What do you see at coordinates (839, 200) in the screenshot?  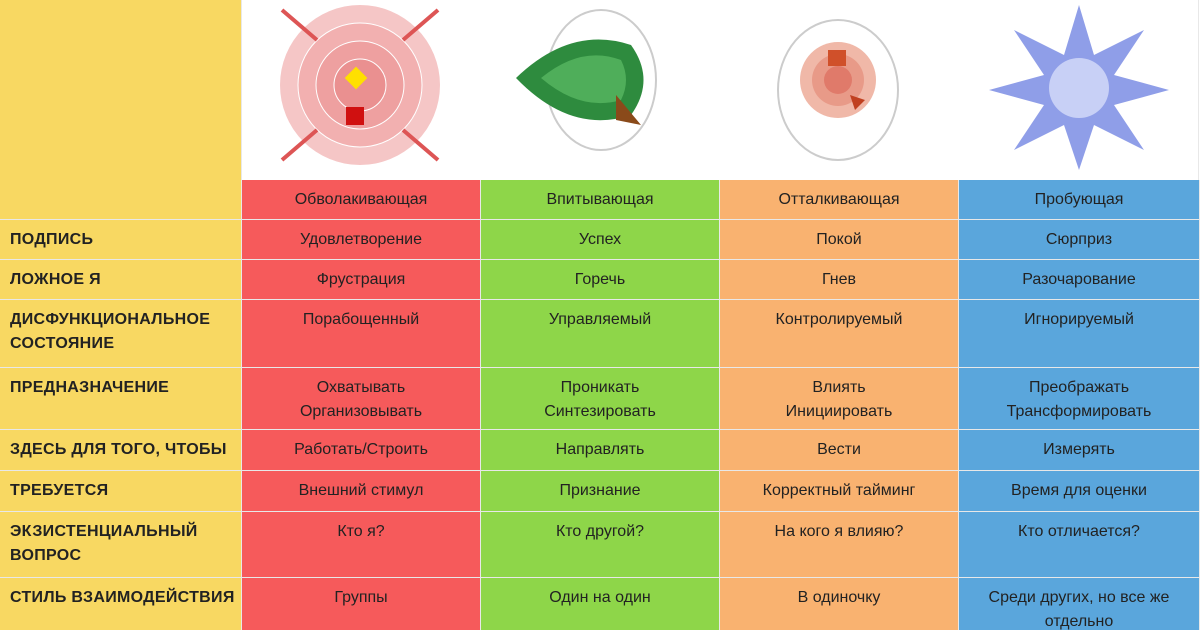 I see `type-header: Отталкивающая` at bounding box center [839, 200].